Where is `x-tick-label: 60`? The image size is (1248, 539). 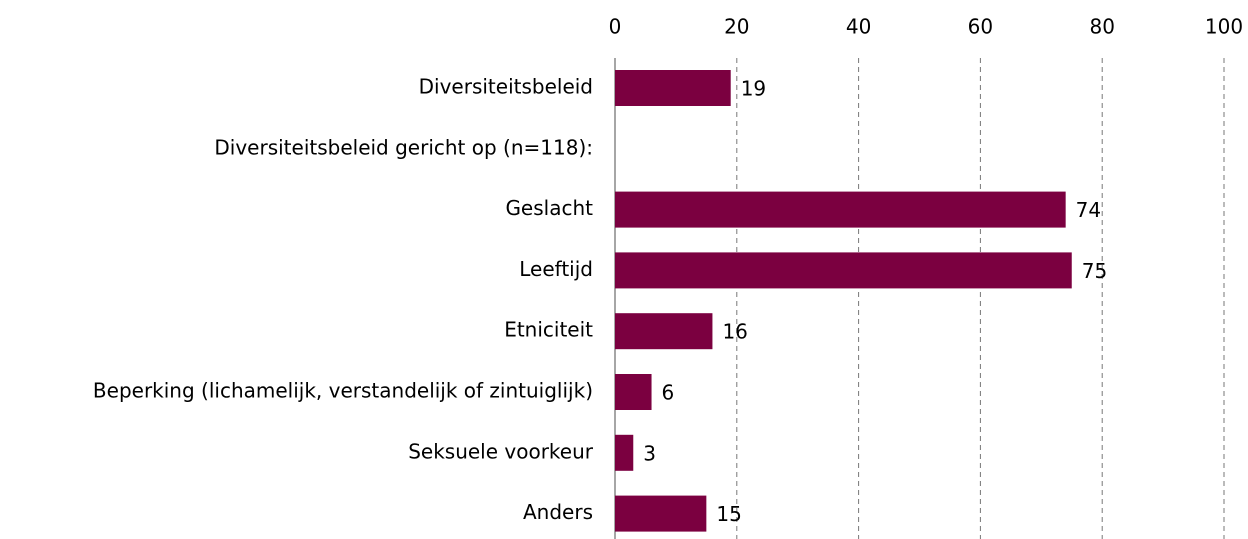
x-tick-label: 60 is located at coordinates (980, 27).